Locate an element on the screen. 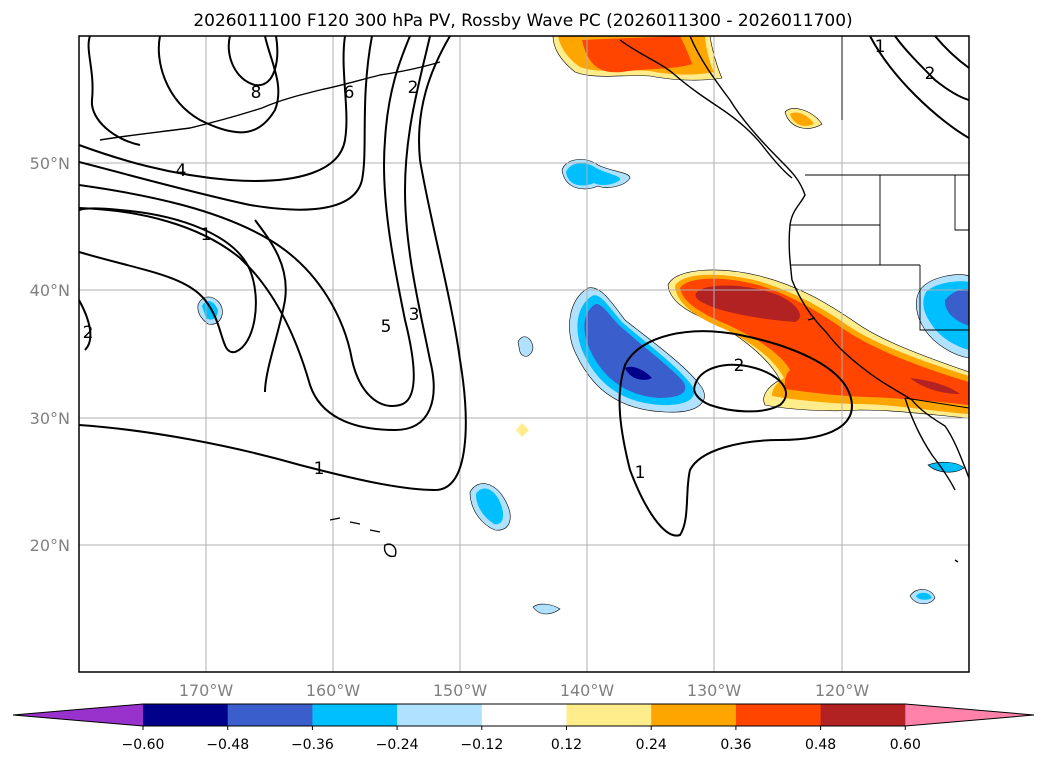 The width and height of the screenshot is (1047, 765). coast-baja is located at coordinates (930, 444).